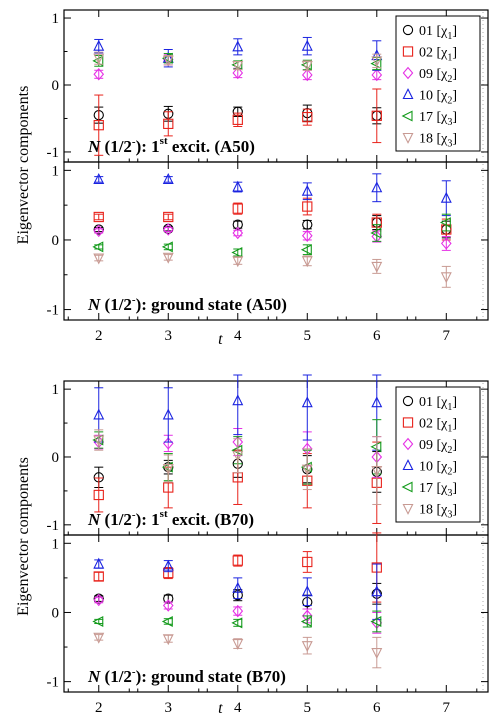 Image resolution: width=495 pixels, height=720 pixels. Describe the element at coordinates (23, 165) in the screenshot. I see `y-axis-label: Eigenvector components` at that location.